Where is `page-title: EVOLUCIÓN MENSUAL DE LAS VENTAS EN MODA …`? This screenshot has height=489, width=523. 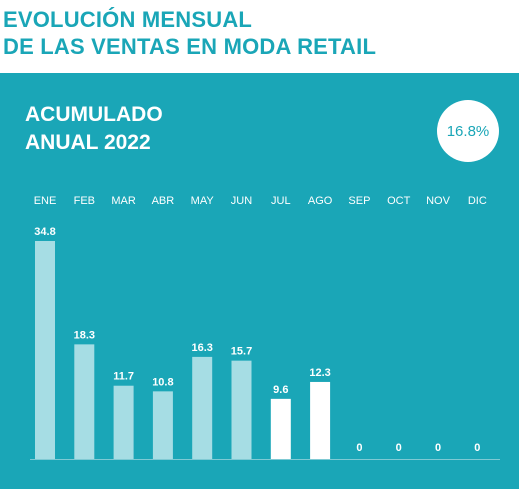 page-title: EVOLUCIÓN MENSUAL DE LAS VENTAS EN MODA … is located at coordinates (190, 33).